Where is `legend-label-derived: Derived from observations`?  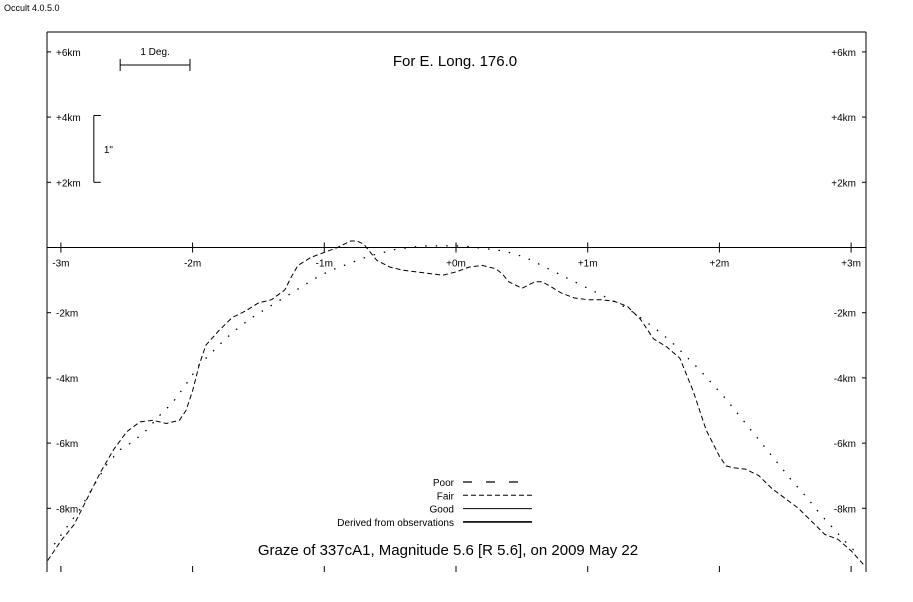 legend-label-derived: Derived from observations is located at coordinates (395, 523).